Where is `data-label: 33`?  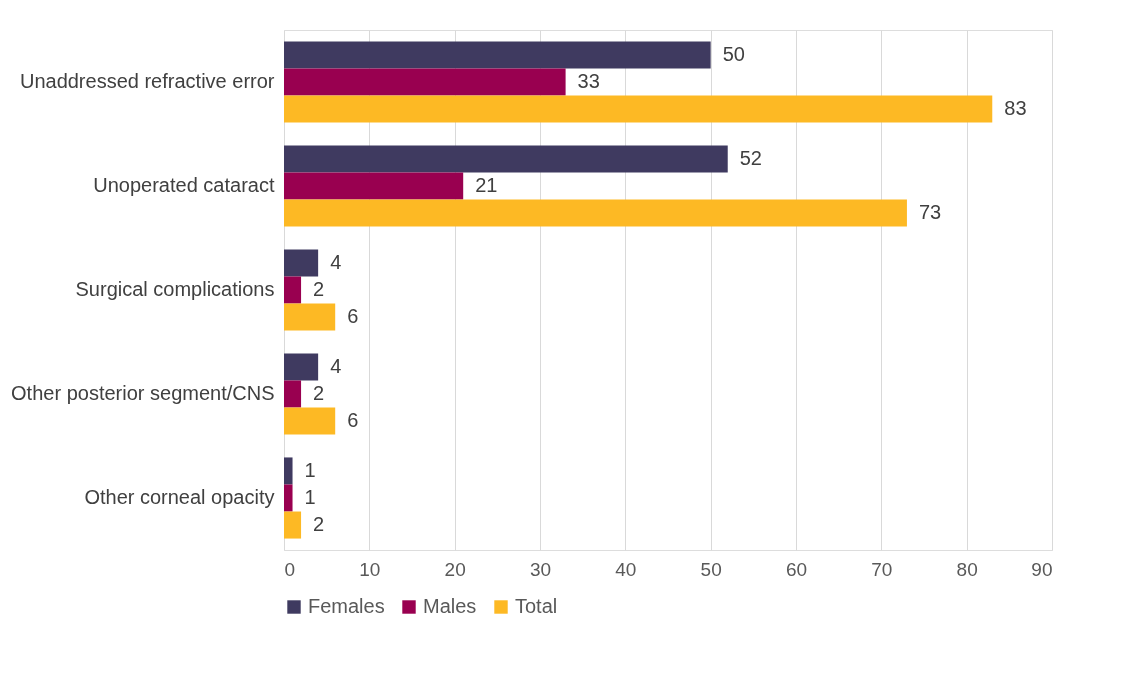 data-label: 33 is located at coordinates (588, 81).